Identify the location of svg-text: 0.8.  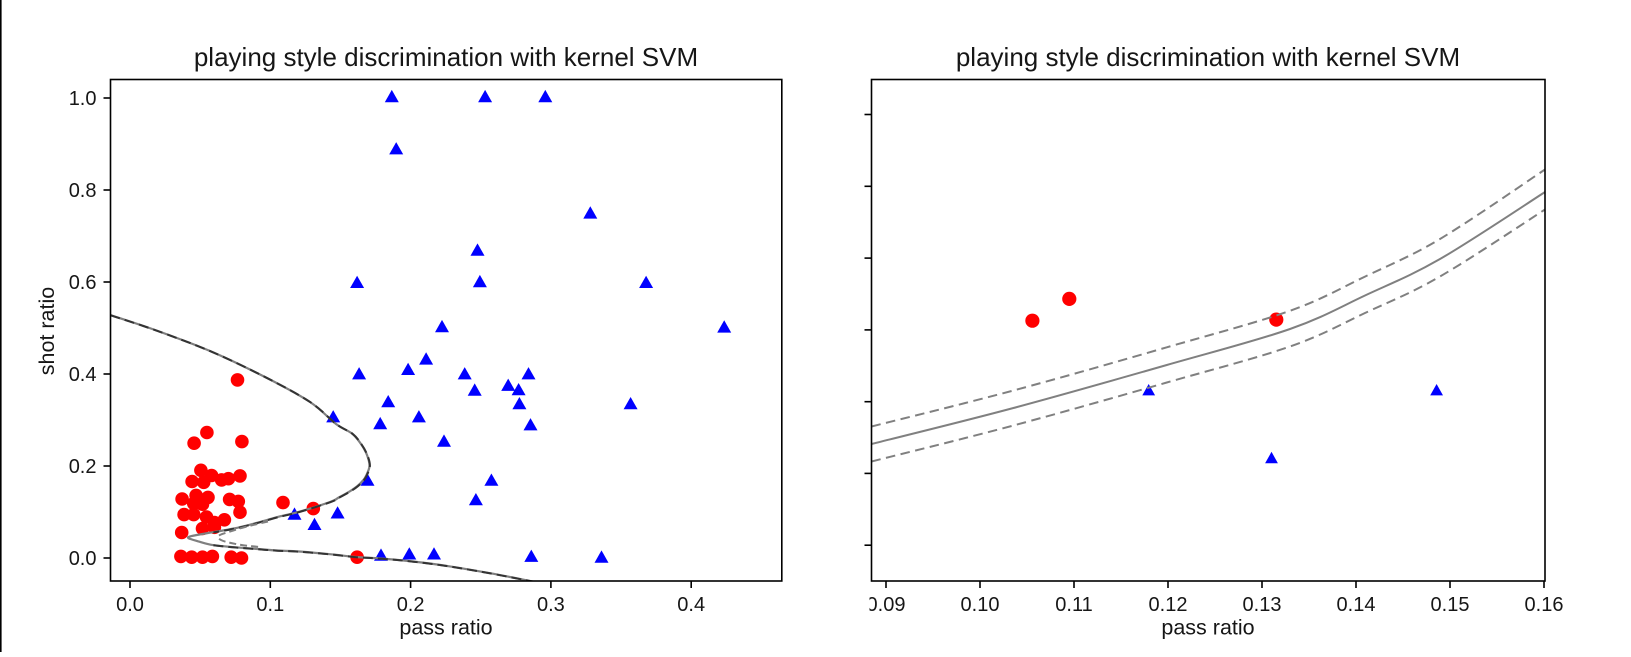
(83, 191).